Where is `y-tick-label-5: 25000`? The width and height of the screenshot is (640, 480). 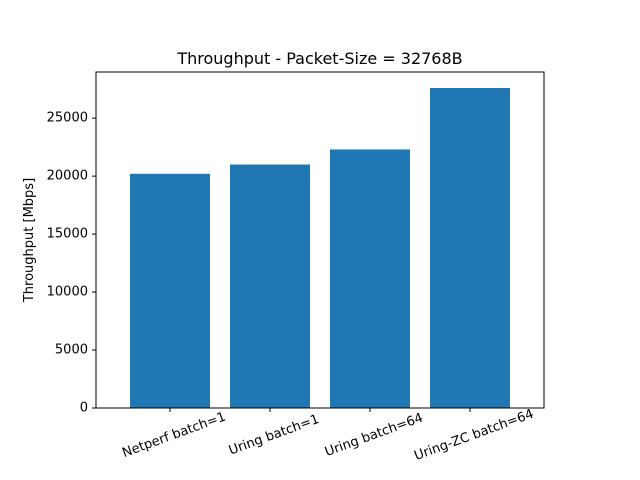 y-tick-label-5: 25000 is located at coordinates (67, 118).